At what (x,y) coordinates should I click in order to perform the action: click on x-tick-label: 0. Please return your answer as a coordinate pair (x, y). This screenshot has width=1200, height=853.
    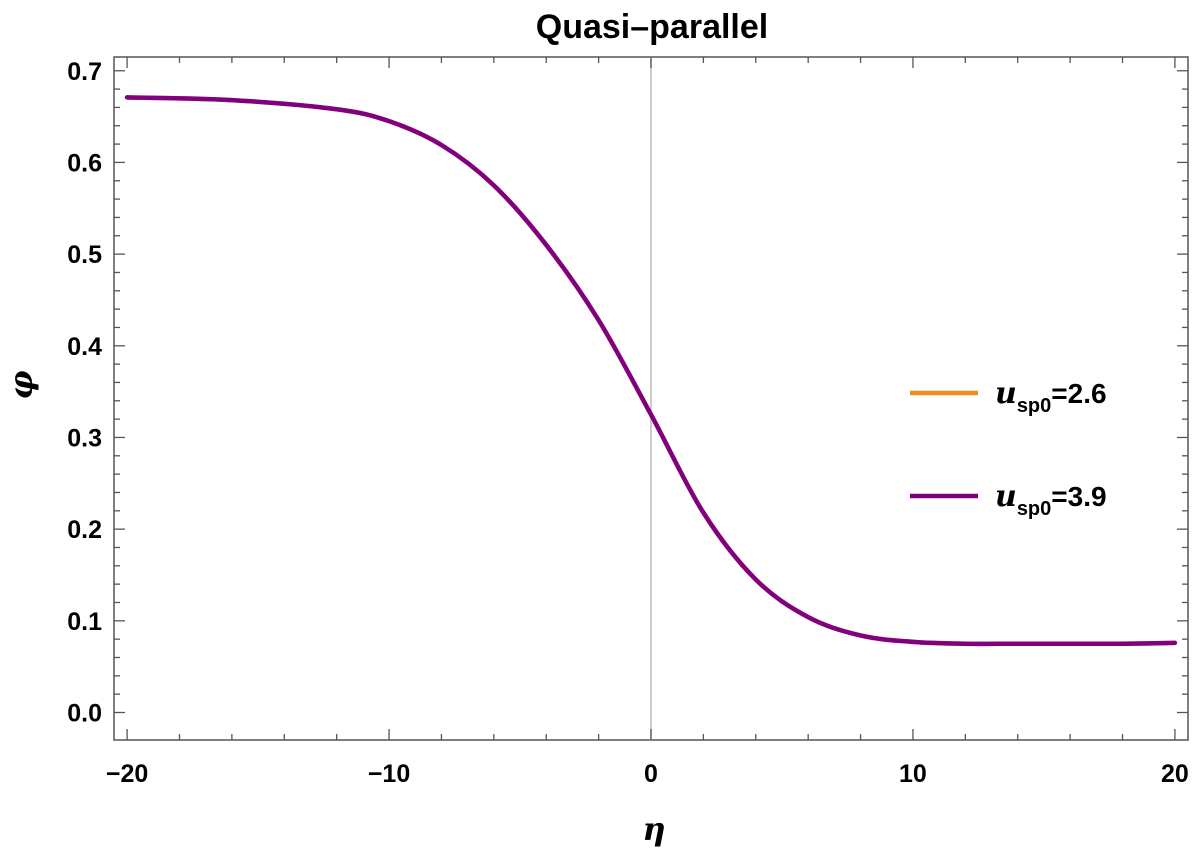
    Looking at the image, I should click on (651, 774).